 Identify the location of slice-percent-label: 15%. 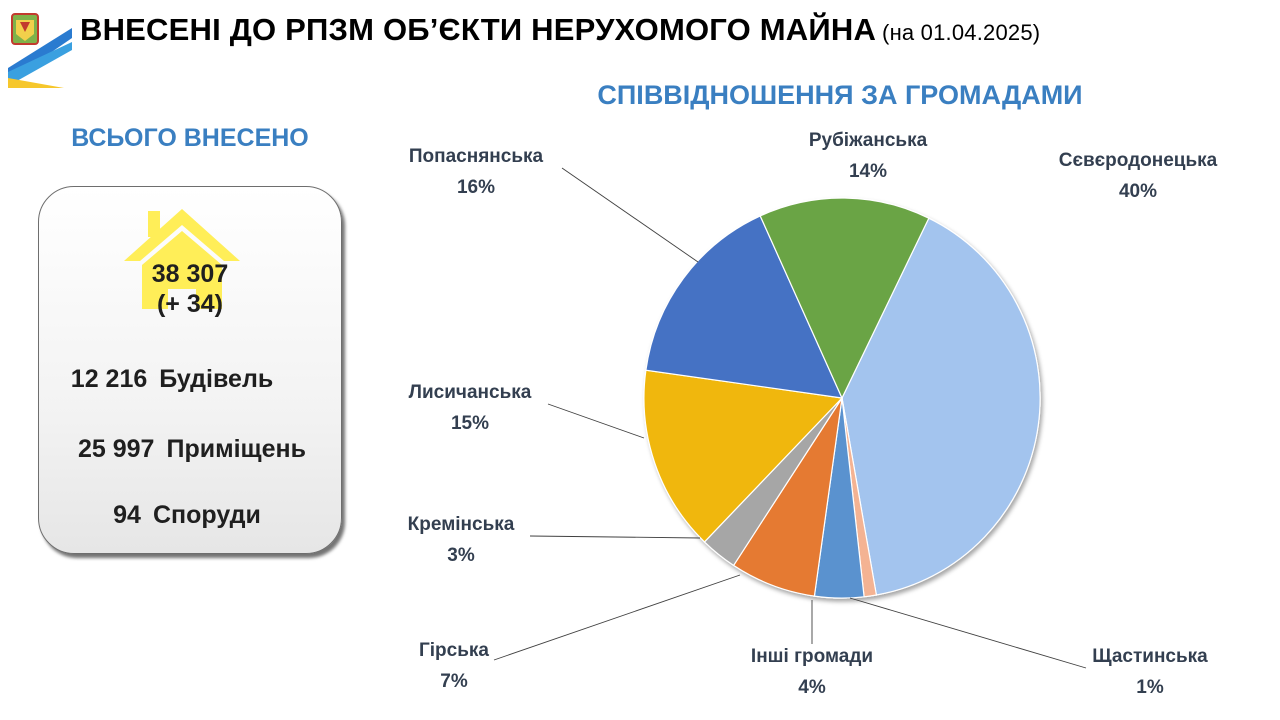
(470, 423).